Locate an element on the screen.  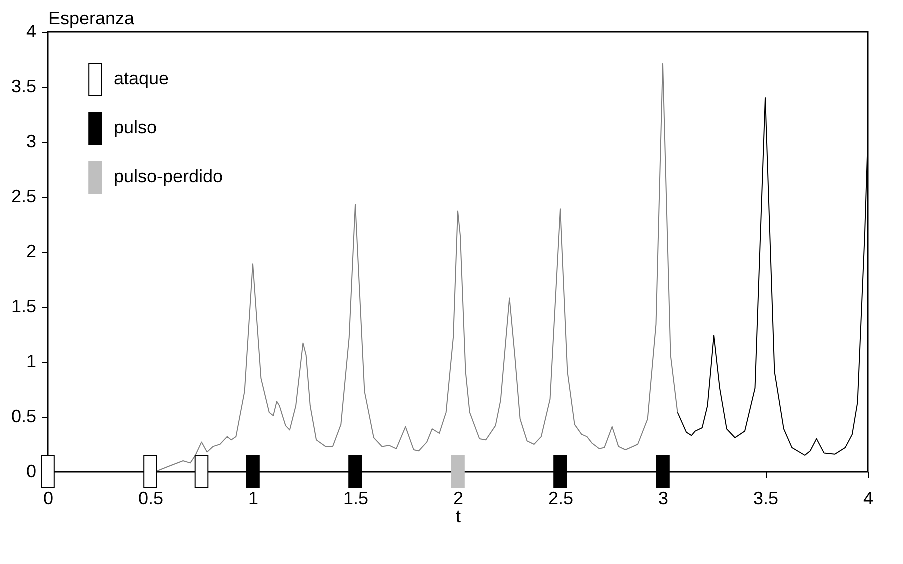
y-tick-label: 2 is located at coordinates (31, 252).